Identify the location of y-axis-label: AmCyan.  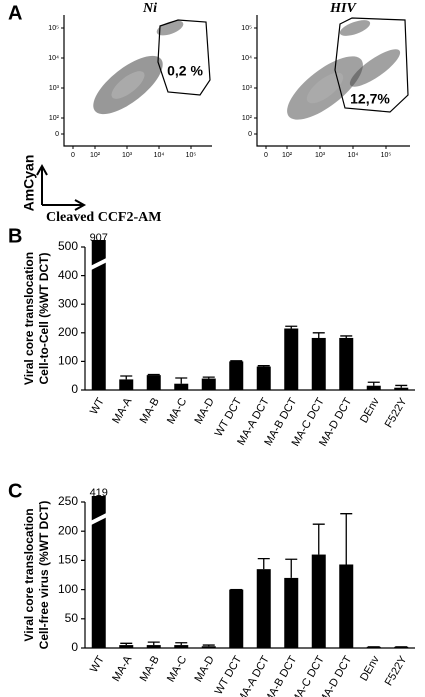
(29, 183).